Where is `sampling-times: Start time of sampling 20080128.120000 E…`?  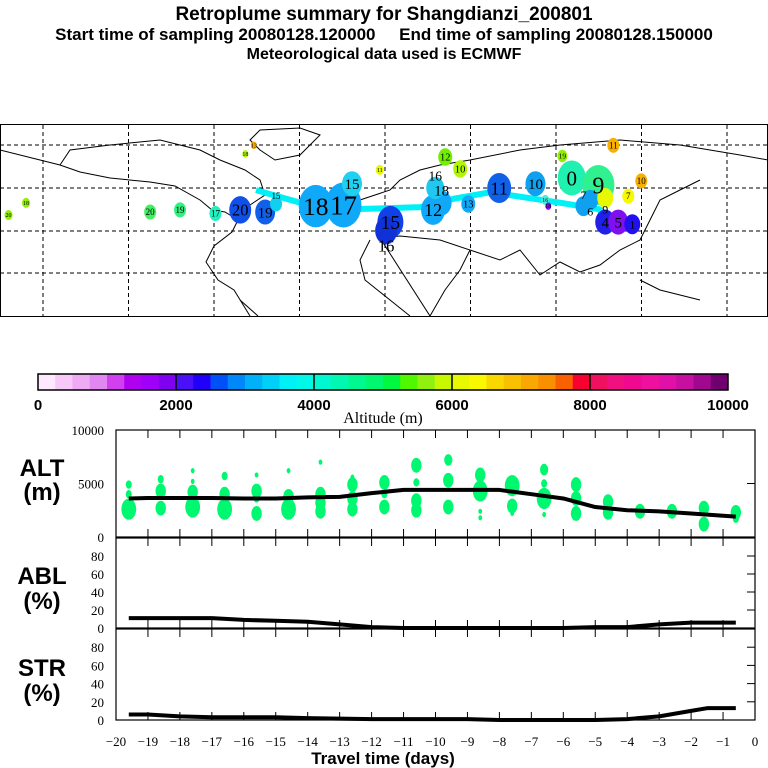 sampling-times: Start time of sampling 20080128.120000 E… is located at coordinates (384, 34).